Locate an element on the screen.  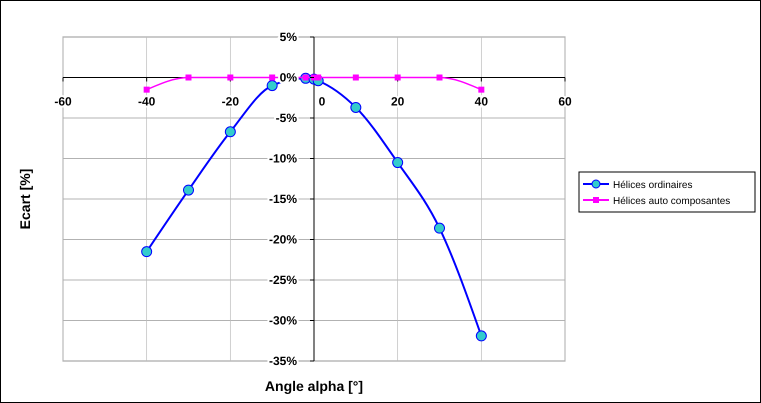
legend-label: Hélices auto composantes is located at coordinates (671, 201).